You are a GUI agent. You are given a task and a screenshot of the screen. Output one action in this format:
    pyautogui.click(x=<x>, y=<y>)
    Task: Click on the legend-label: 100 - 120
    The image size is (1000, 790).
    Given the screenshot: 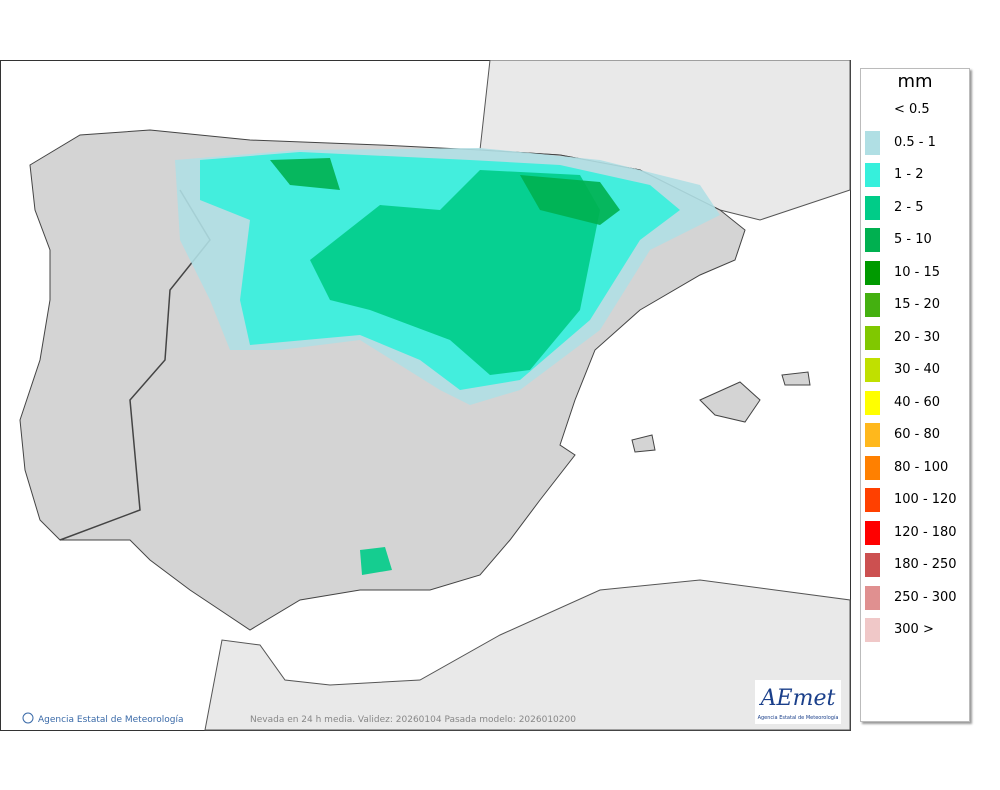 What is the action you would take?
    pyautogui.click(x=925, y=499)
    